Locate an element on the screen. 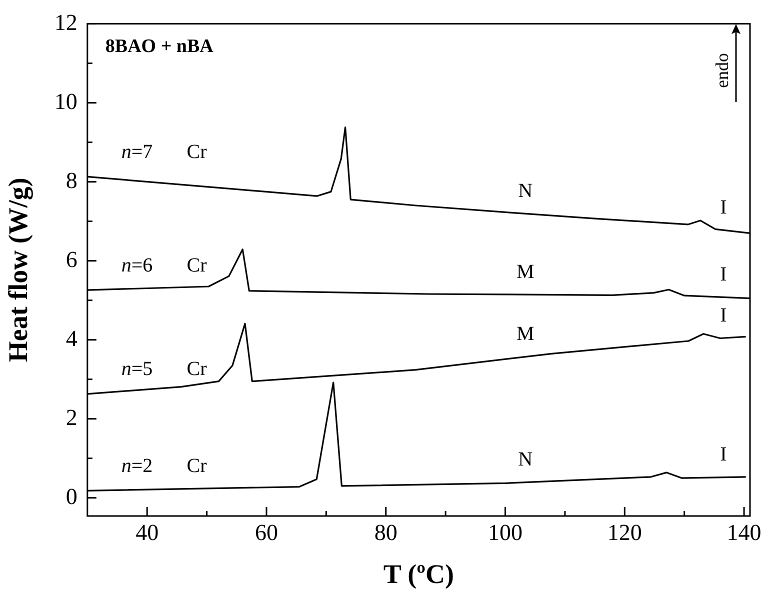 This screenshot has width=766, height=598. y-tick-label: 6 is located at coordinates (72, 259).